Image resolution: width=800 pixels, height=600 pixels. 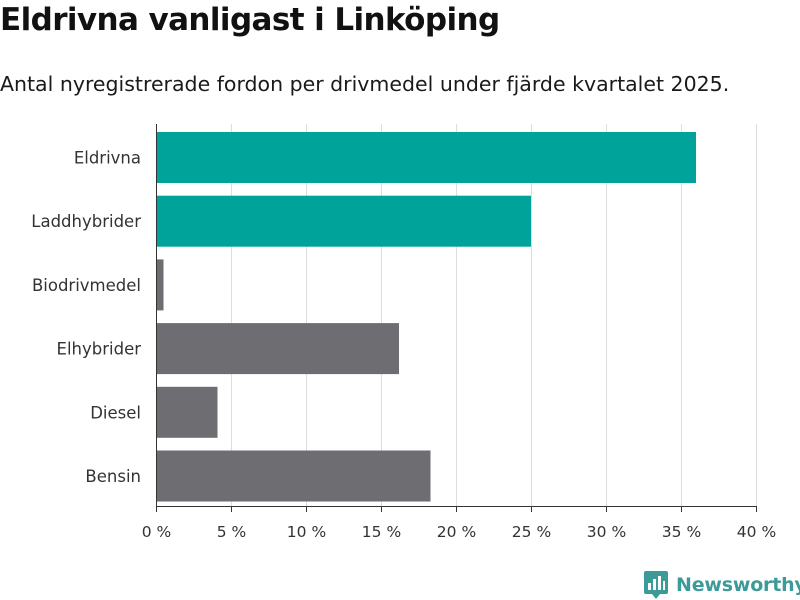 I want to click on x-tick-label: 0 %, so click(x=157, y=532).